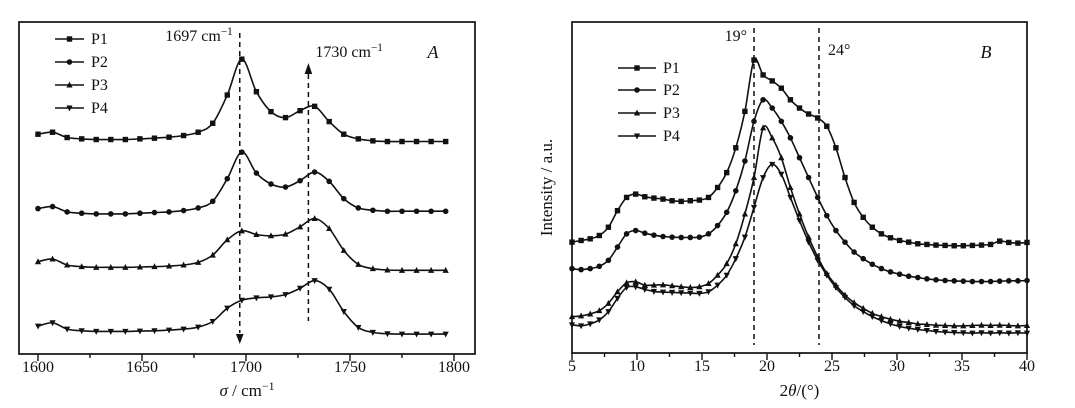 The width and height of the screenshot is (1075, 408). What do you see at coordinates (99, 85) in the screenshot?
I see `legend-label: P3` at bounding box center [99, 85].